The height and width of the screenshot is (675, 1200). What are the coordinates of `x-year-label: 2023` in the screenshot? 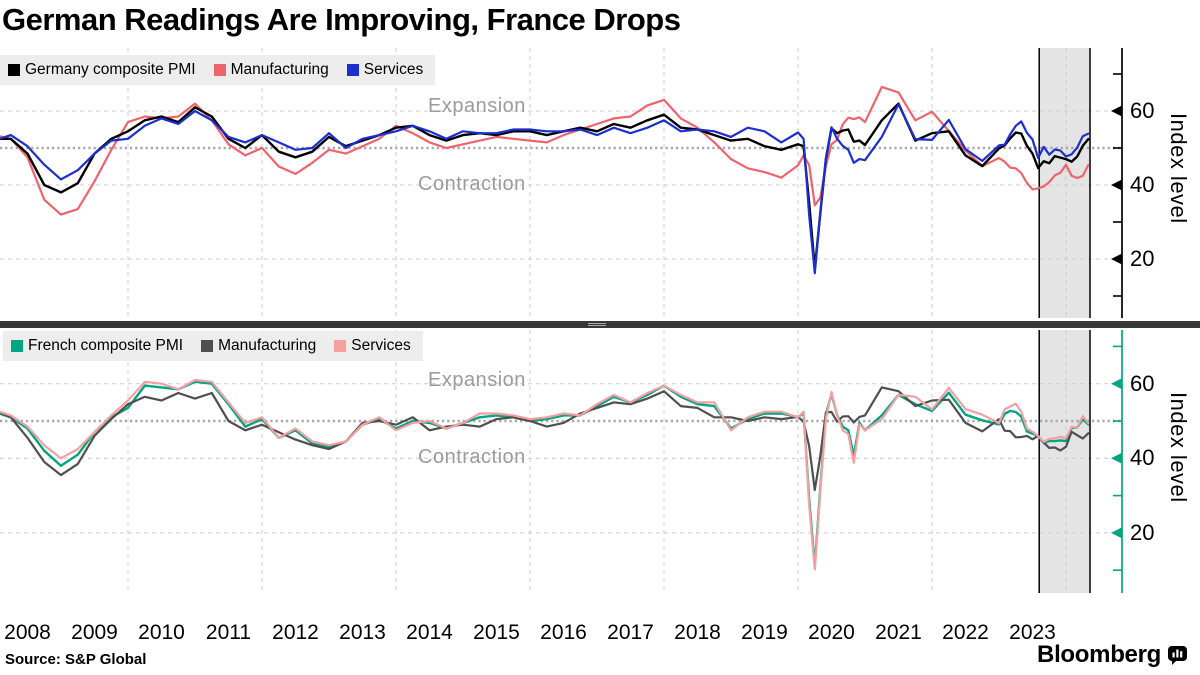 It's located at (1032, 632).